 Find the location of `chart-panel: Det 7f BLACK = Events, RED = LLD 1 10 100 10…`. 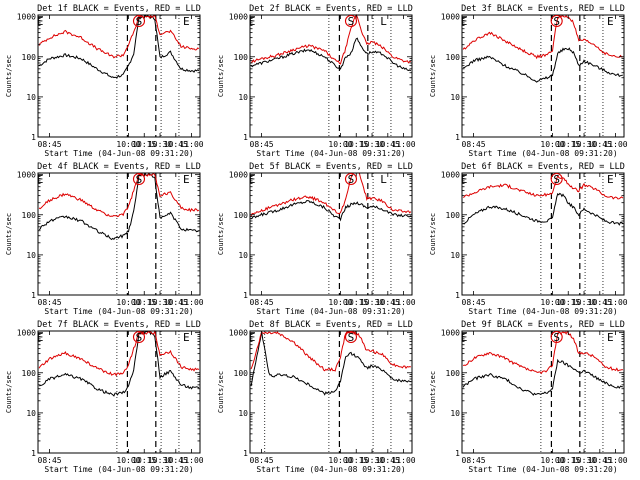

chart-panel: Det 7f BLACK = Events, RED = LLD 1 10 100 10… is located at coordinates (104, 397).